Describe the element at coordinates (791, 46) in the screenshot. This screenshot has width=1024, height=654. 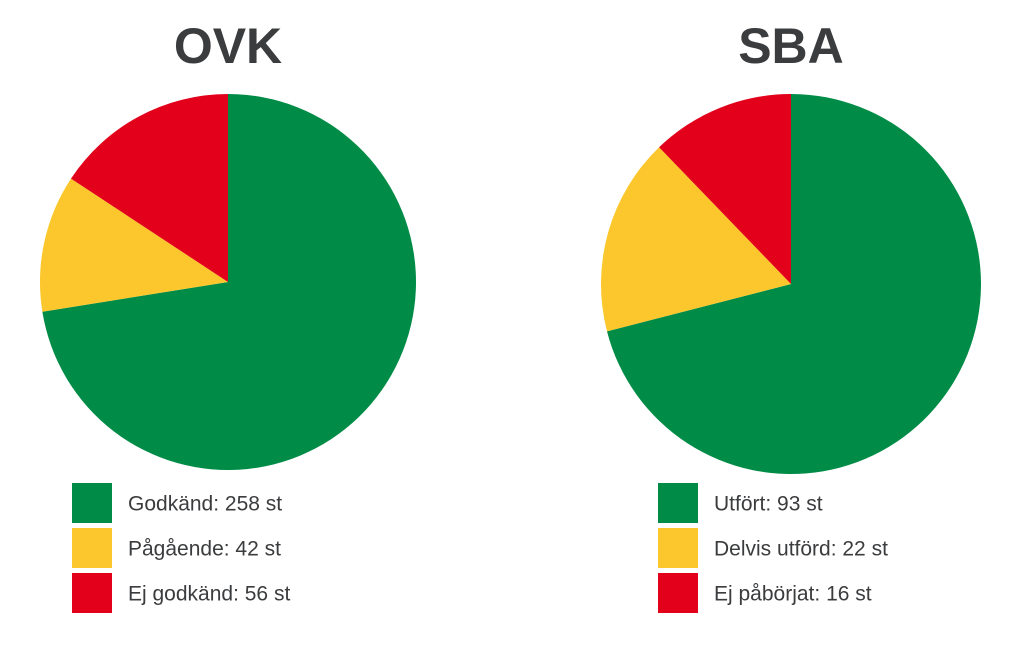
I see `chart-title: SBA` at that location.